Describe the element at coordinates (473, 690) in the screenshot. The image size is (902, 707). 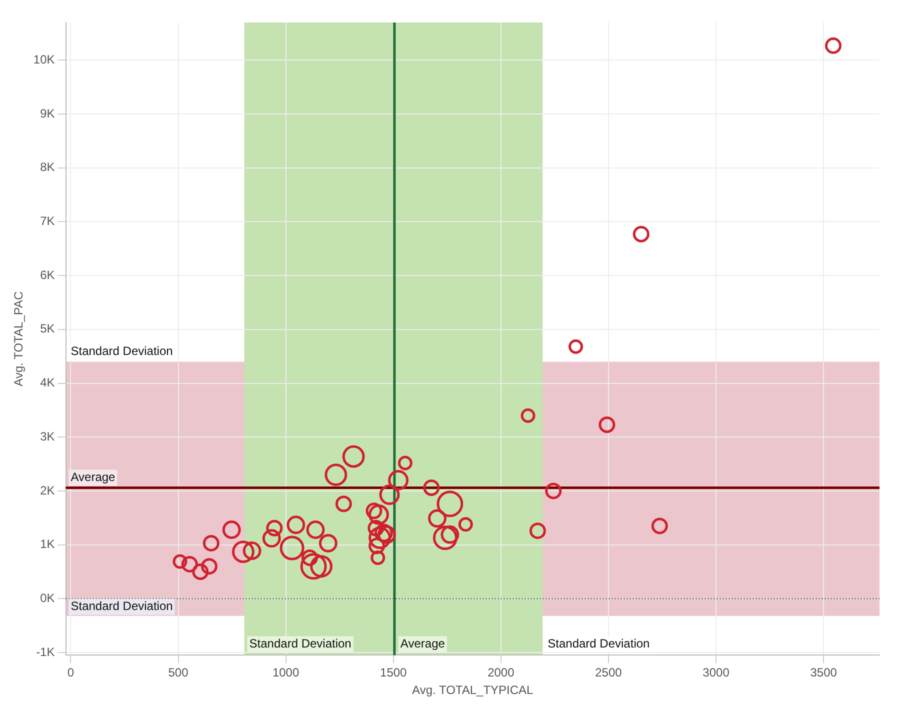
I see `x-axis-title: Avg. TOTAL_TYPICAL` at that location.